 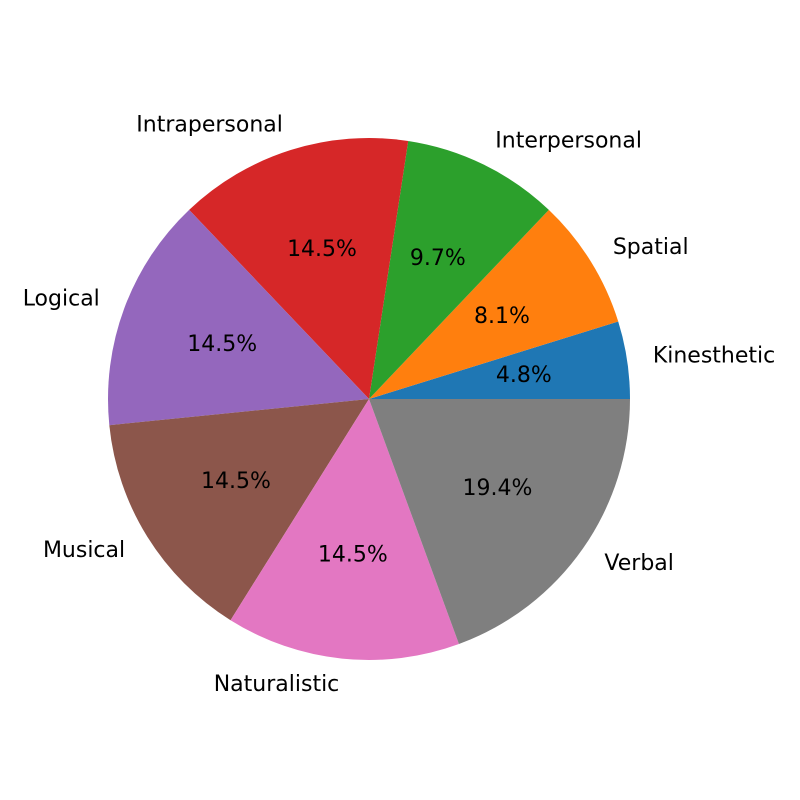 I want to click on slice-label-kinesthetic: Kinesthetic, so click(x=714, y=355).